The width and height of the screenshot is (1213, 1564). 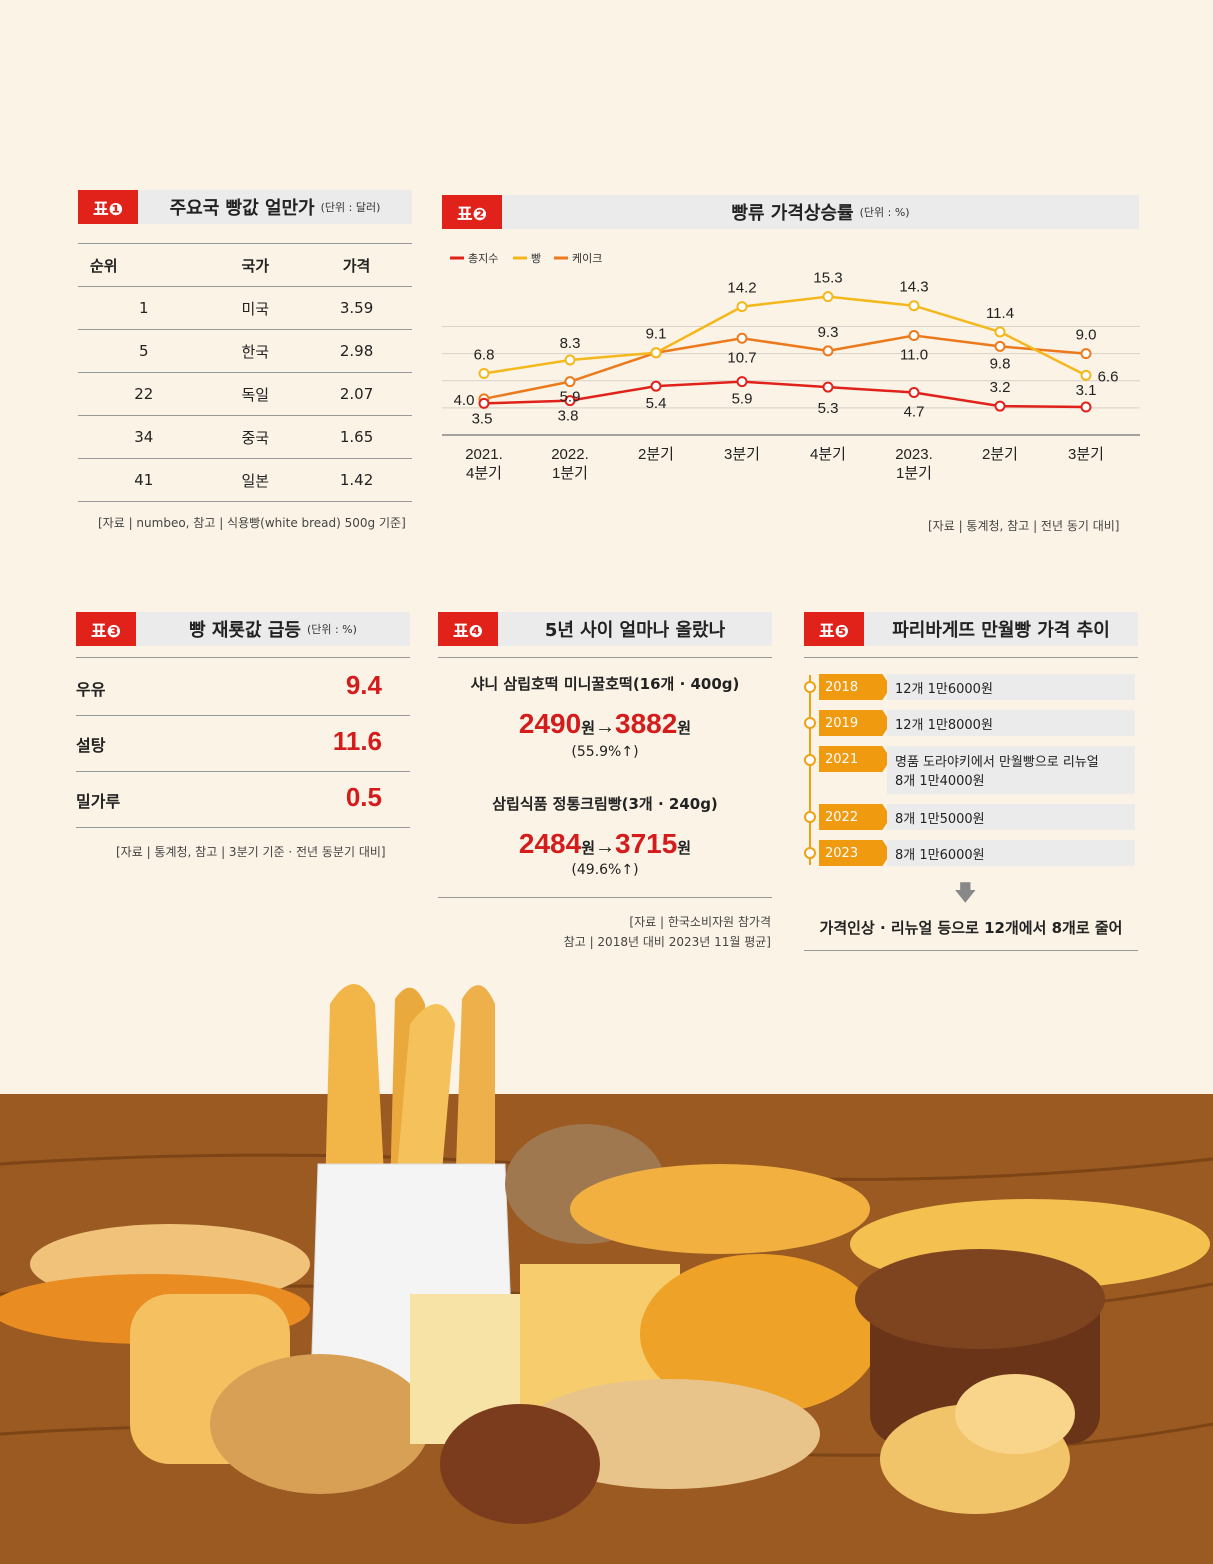 What do you see at coordinates (646, 723) in the screenshot?
I see `price-to: 3882` at bounding box center [646, 723].